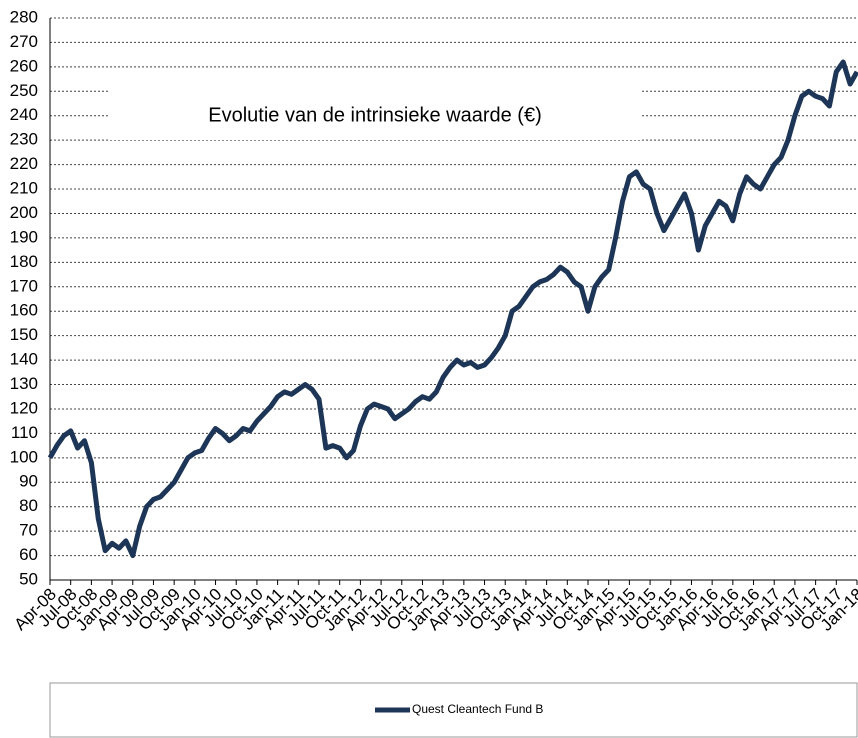 The image size is (858, 738). Describe the element at coordinates (24, 212) in the screenshot. I see `y-tick-label: 200` at that location.